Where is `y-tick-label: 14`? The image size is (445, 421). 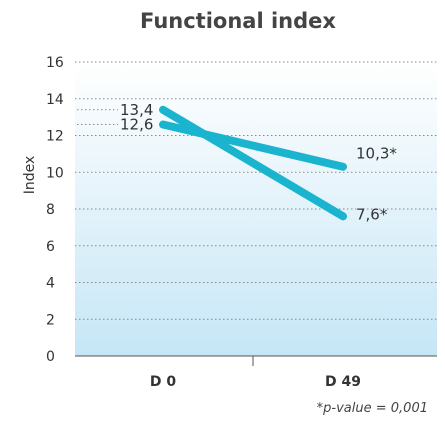 y-tick-label: 14 is located at coordinates (55, 100).